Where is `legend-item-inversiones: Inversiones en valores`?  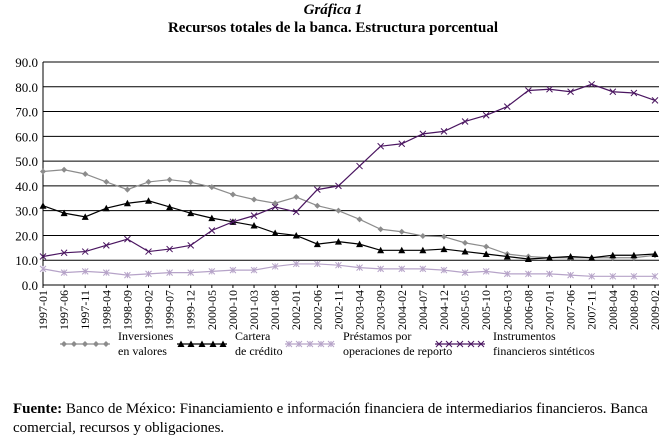 legend-item-inversiones: Inversiones en valores is located at coordinates (117, 343).